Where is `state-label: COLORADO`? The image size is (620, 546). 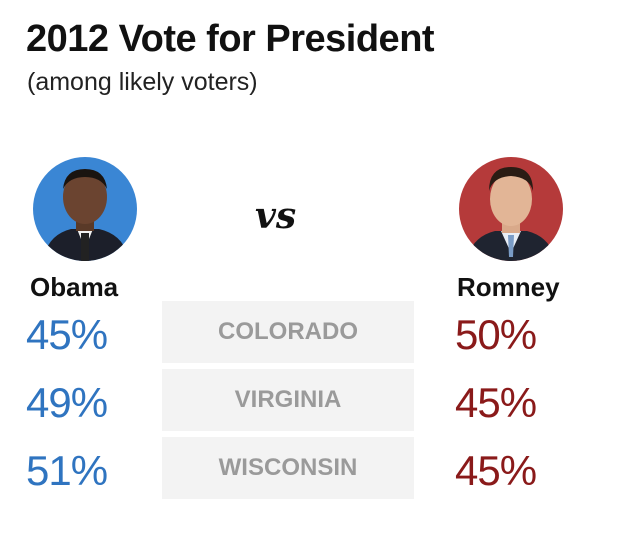
state-label: COLORADO is located at coordinates (288, 331).